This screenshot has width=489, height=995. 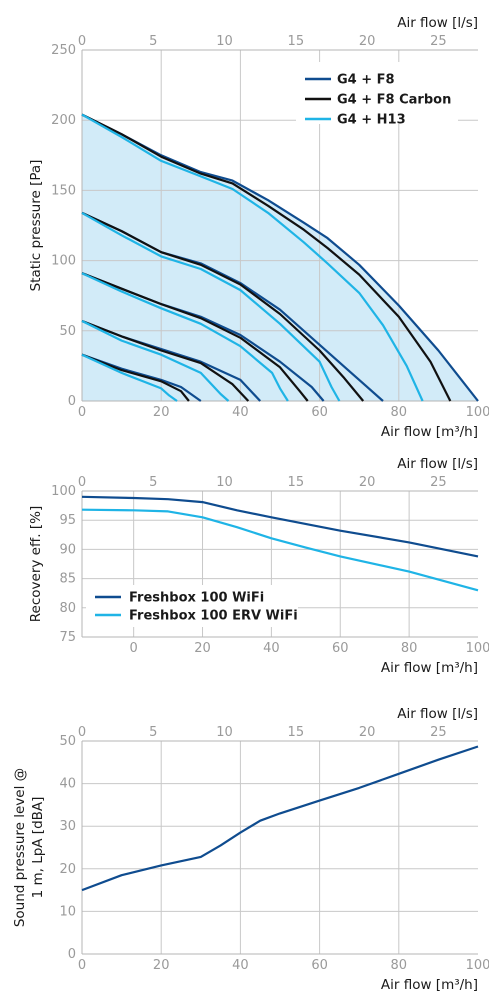 What do you see at coordinates (240, 965) in the screenshot?
I see `sound-x-tick-label: 40` at bounding box center [240, 965].